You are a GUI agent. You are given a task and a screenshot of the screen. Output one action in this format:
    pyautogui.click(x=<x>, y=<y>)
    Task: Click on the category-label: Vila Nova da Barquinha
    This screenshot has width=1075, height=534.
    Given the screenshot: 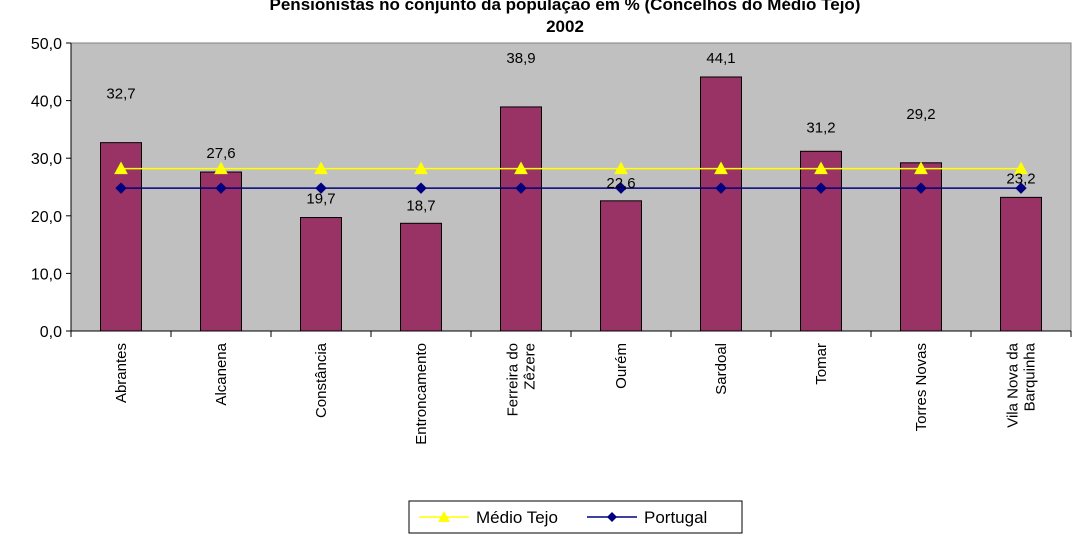 What is the action you would take?
    pyautogui.click(x=1022, y=384)
    